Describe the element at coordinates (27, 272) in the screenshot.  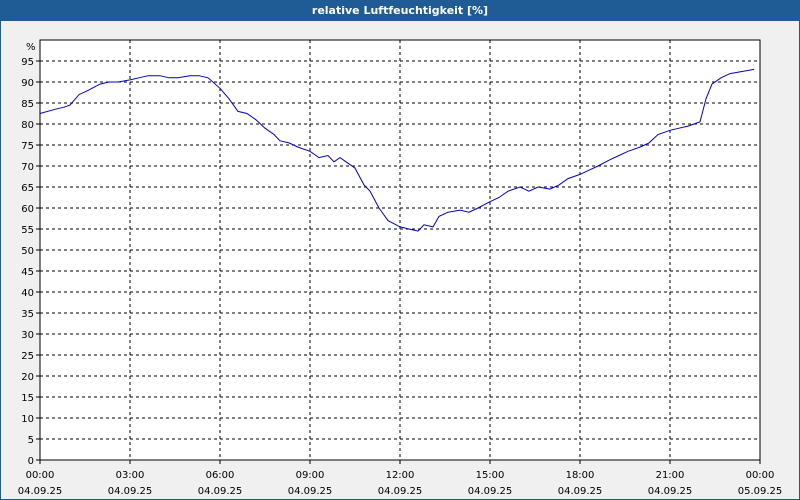
I see `y-tick-label: 45` at that location.